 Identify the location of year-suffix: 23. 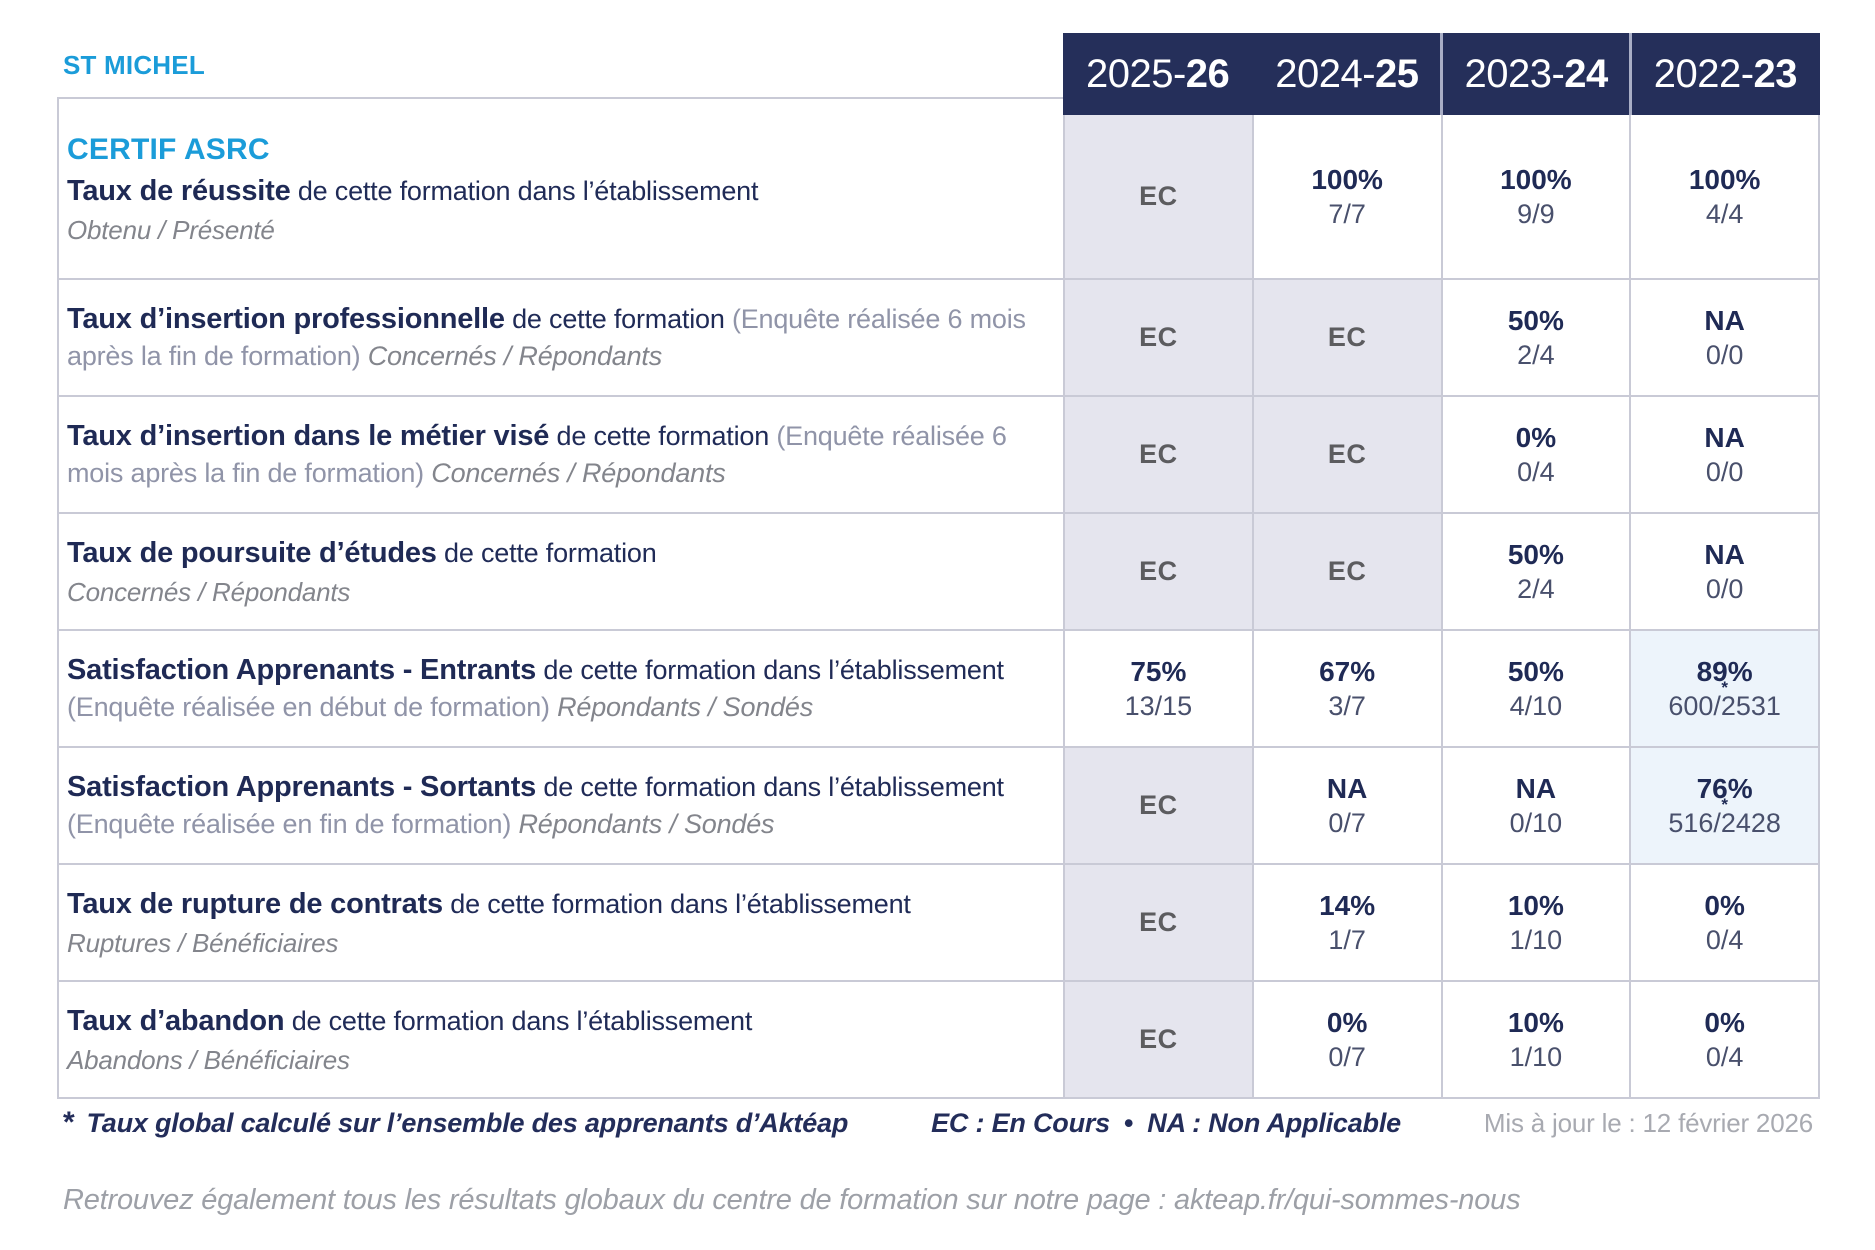
(1775, 73).